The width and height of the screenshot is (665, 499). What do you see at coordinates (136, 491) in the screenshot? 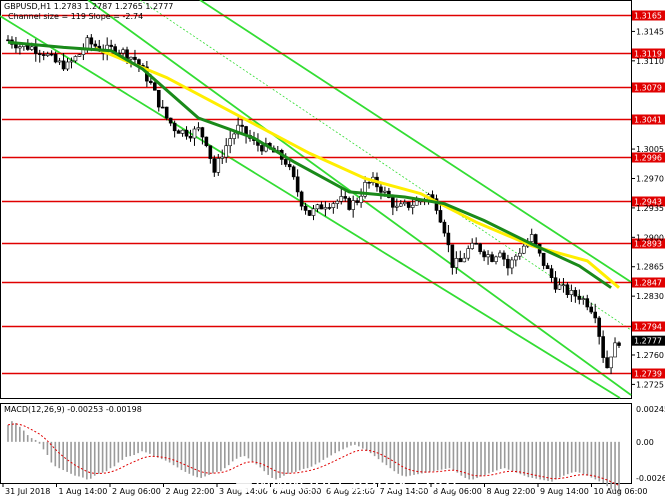
I see `time-label: 2 Aug 06:00` at bounding box center [136, 491].